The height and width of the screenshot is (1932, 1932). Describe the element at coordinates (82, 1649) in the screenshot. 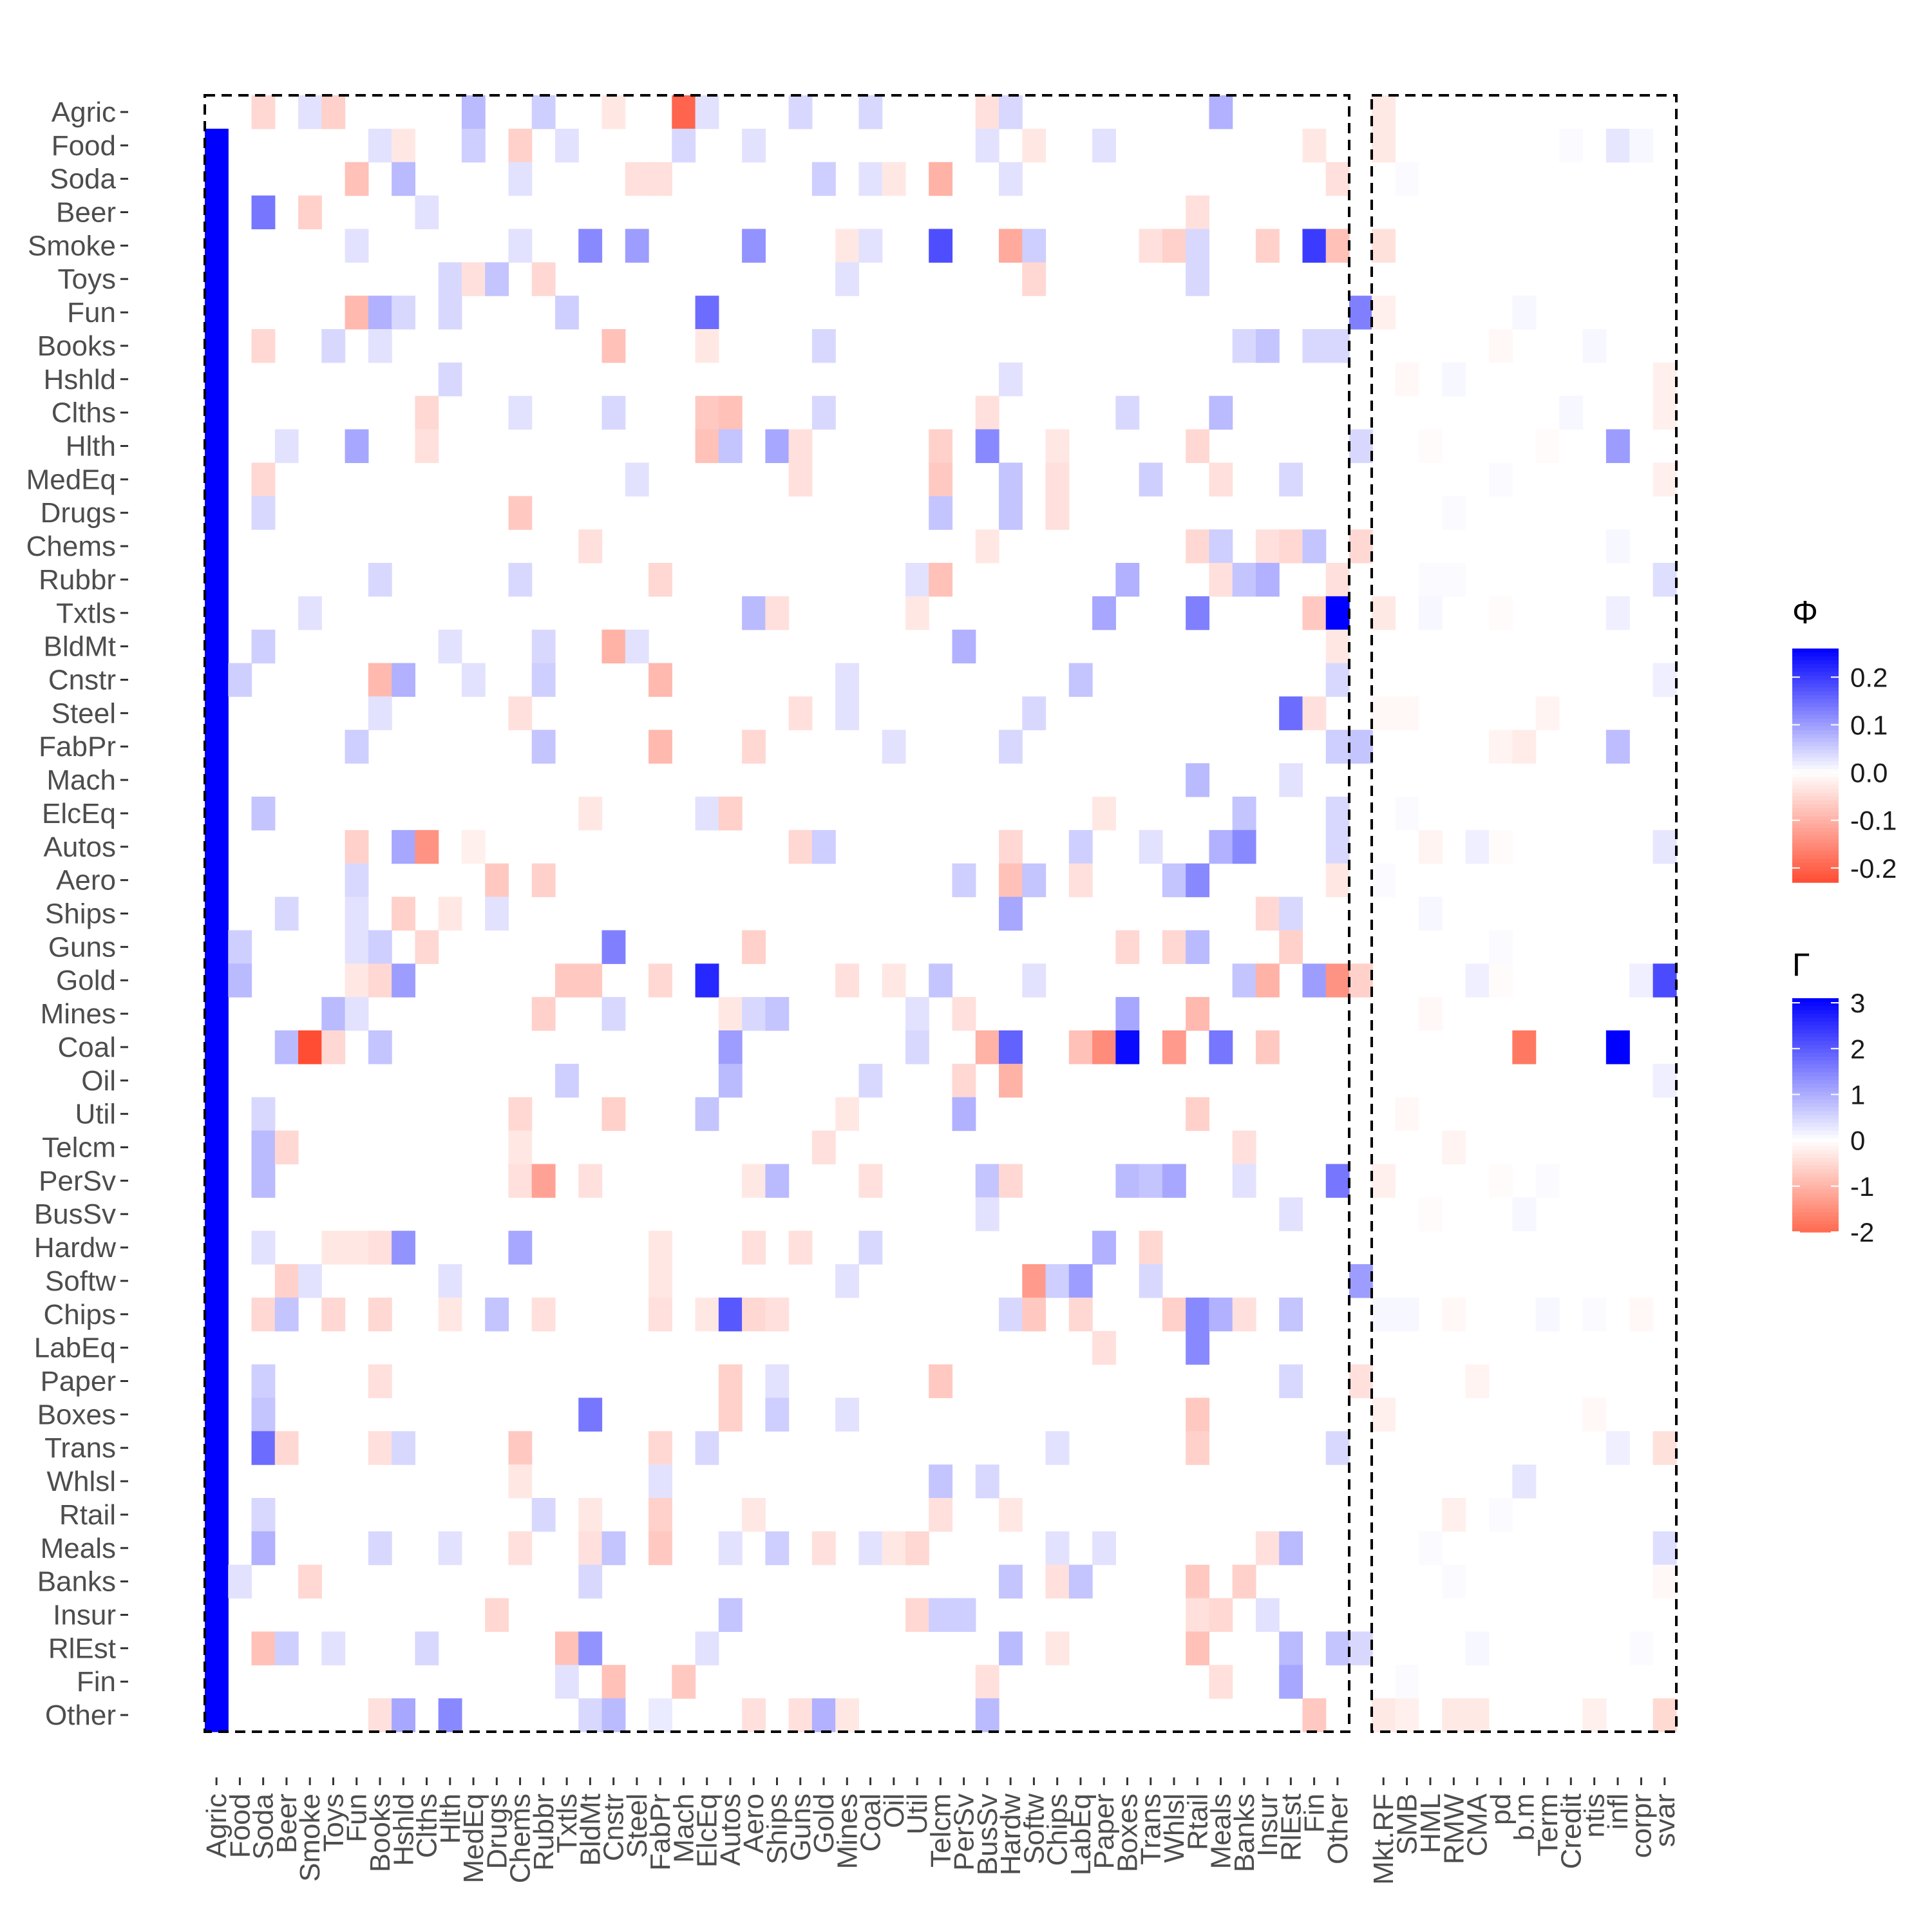

I see `y-tick-label: RlEst` at that location.